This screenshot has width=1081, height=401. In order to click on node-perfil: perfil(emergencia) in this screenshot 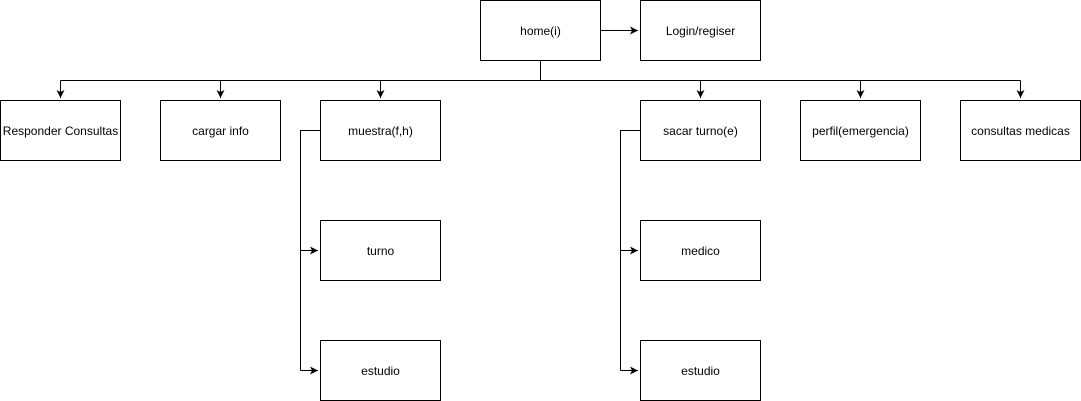, I will do `click(860, 130)`.